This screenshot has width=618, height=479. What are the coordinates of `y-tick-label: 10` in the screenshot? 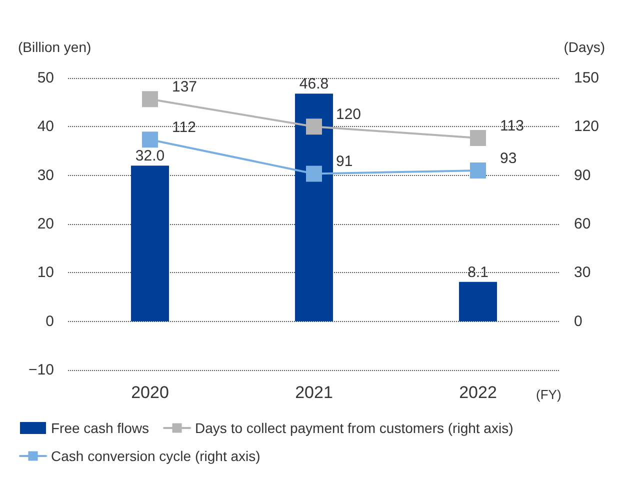 It's located at (45, 273).